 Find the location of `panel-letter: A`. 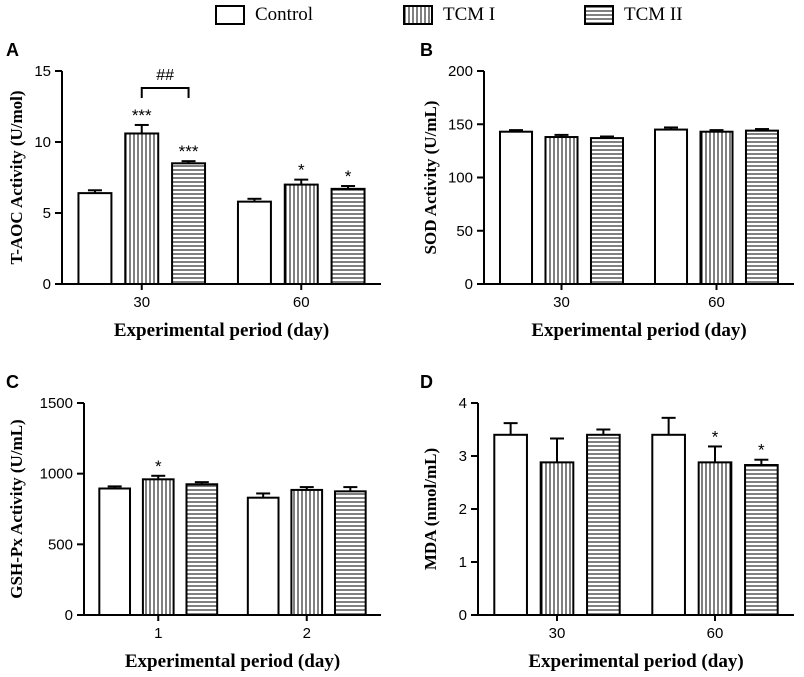

panel-letter: A is located at coordinates (12, 50).